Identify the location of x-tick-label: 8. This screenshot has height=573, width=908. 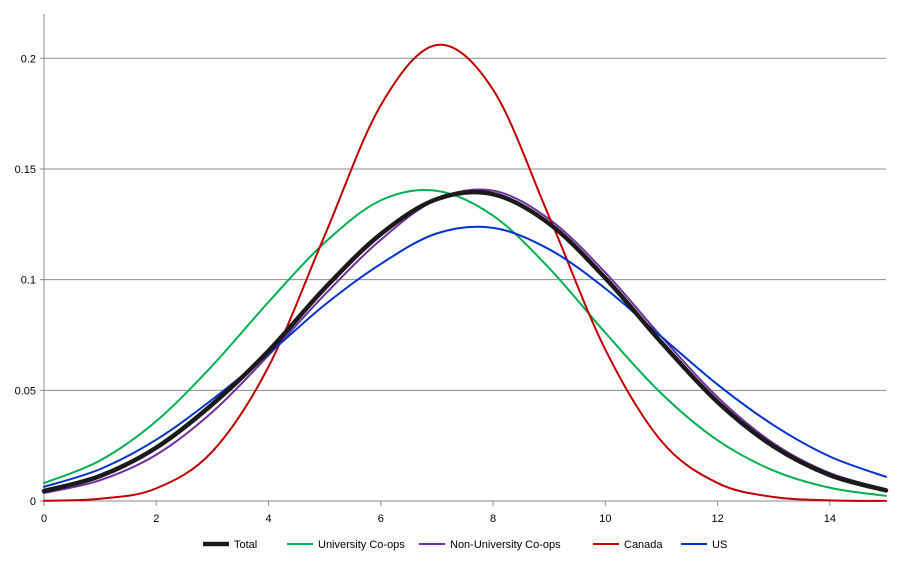
(493, 519).